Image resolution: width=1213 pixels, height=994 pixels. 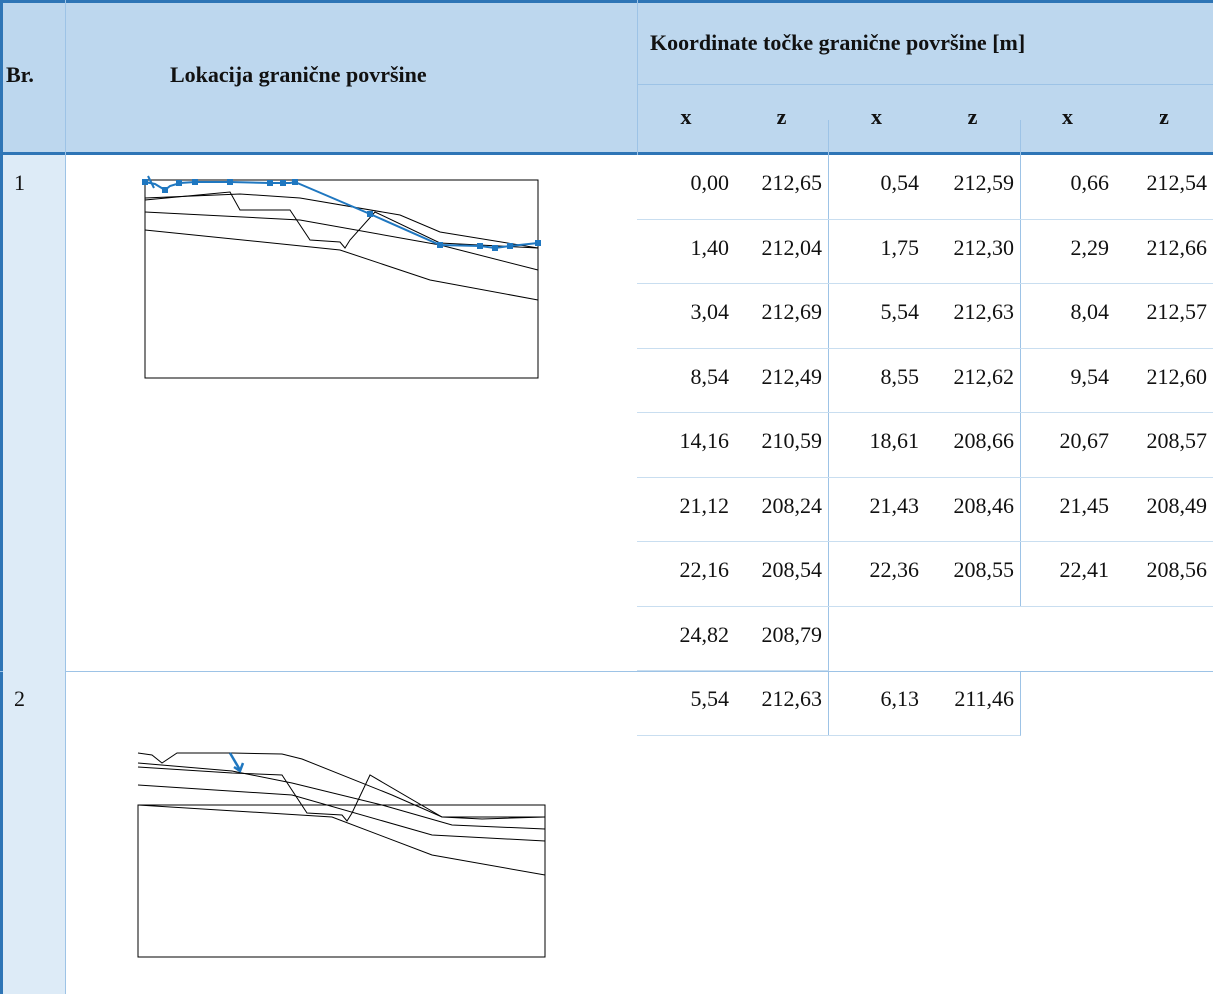 What do you see at coordinates (792, 440) in the screenshot?
I see `z-value: 210,59` at bounding box center [792, 440].